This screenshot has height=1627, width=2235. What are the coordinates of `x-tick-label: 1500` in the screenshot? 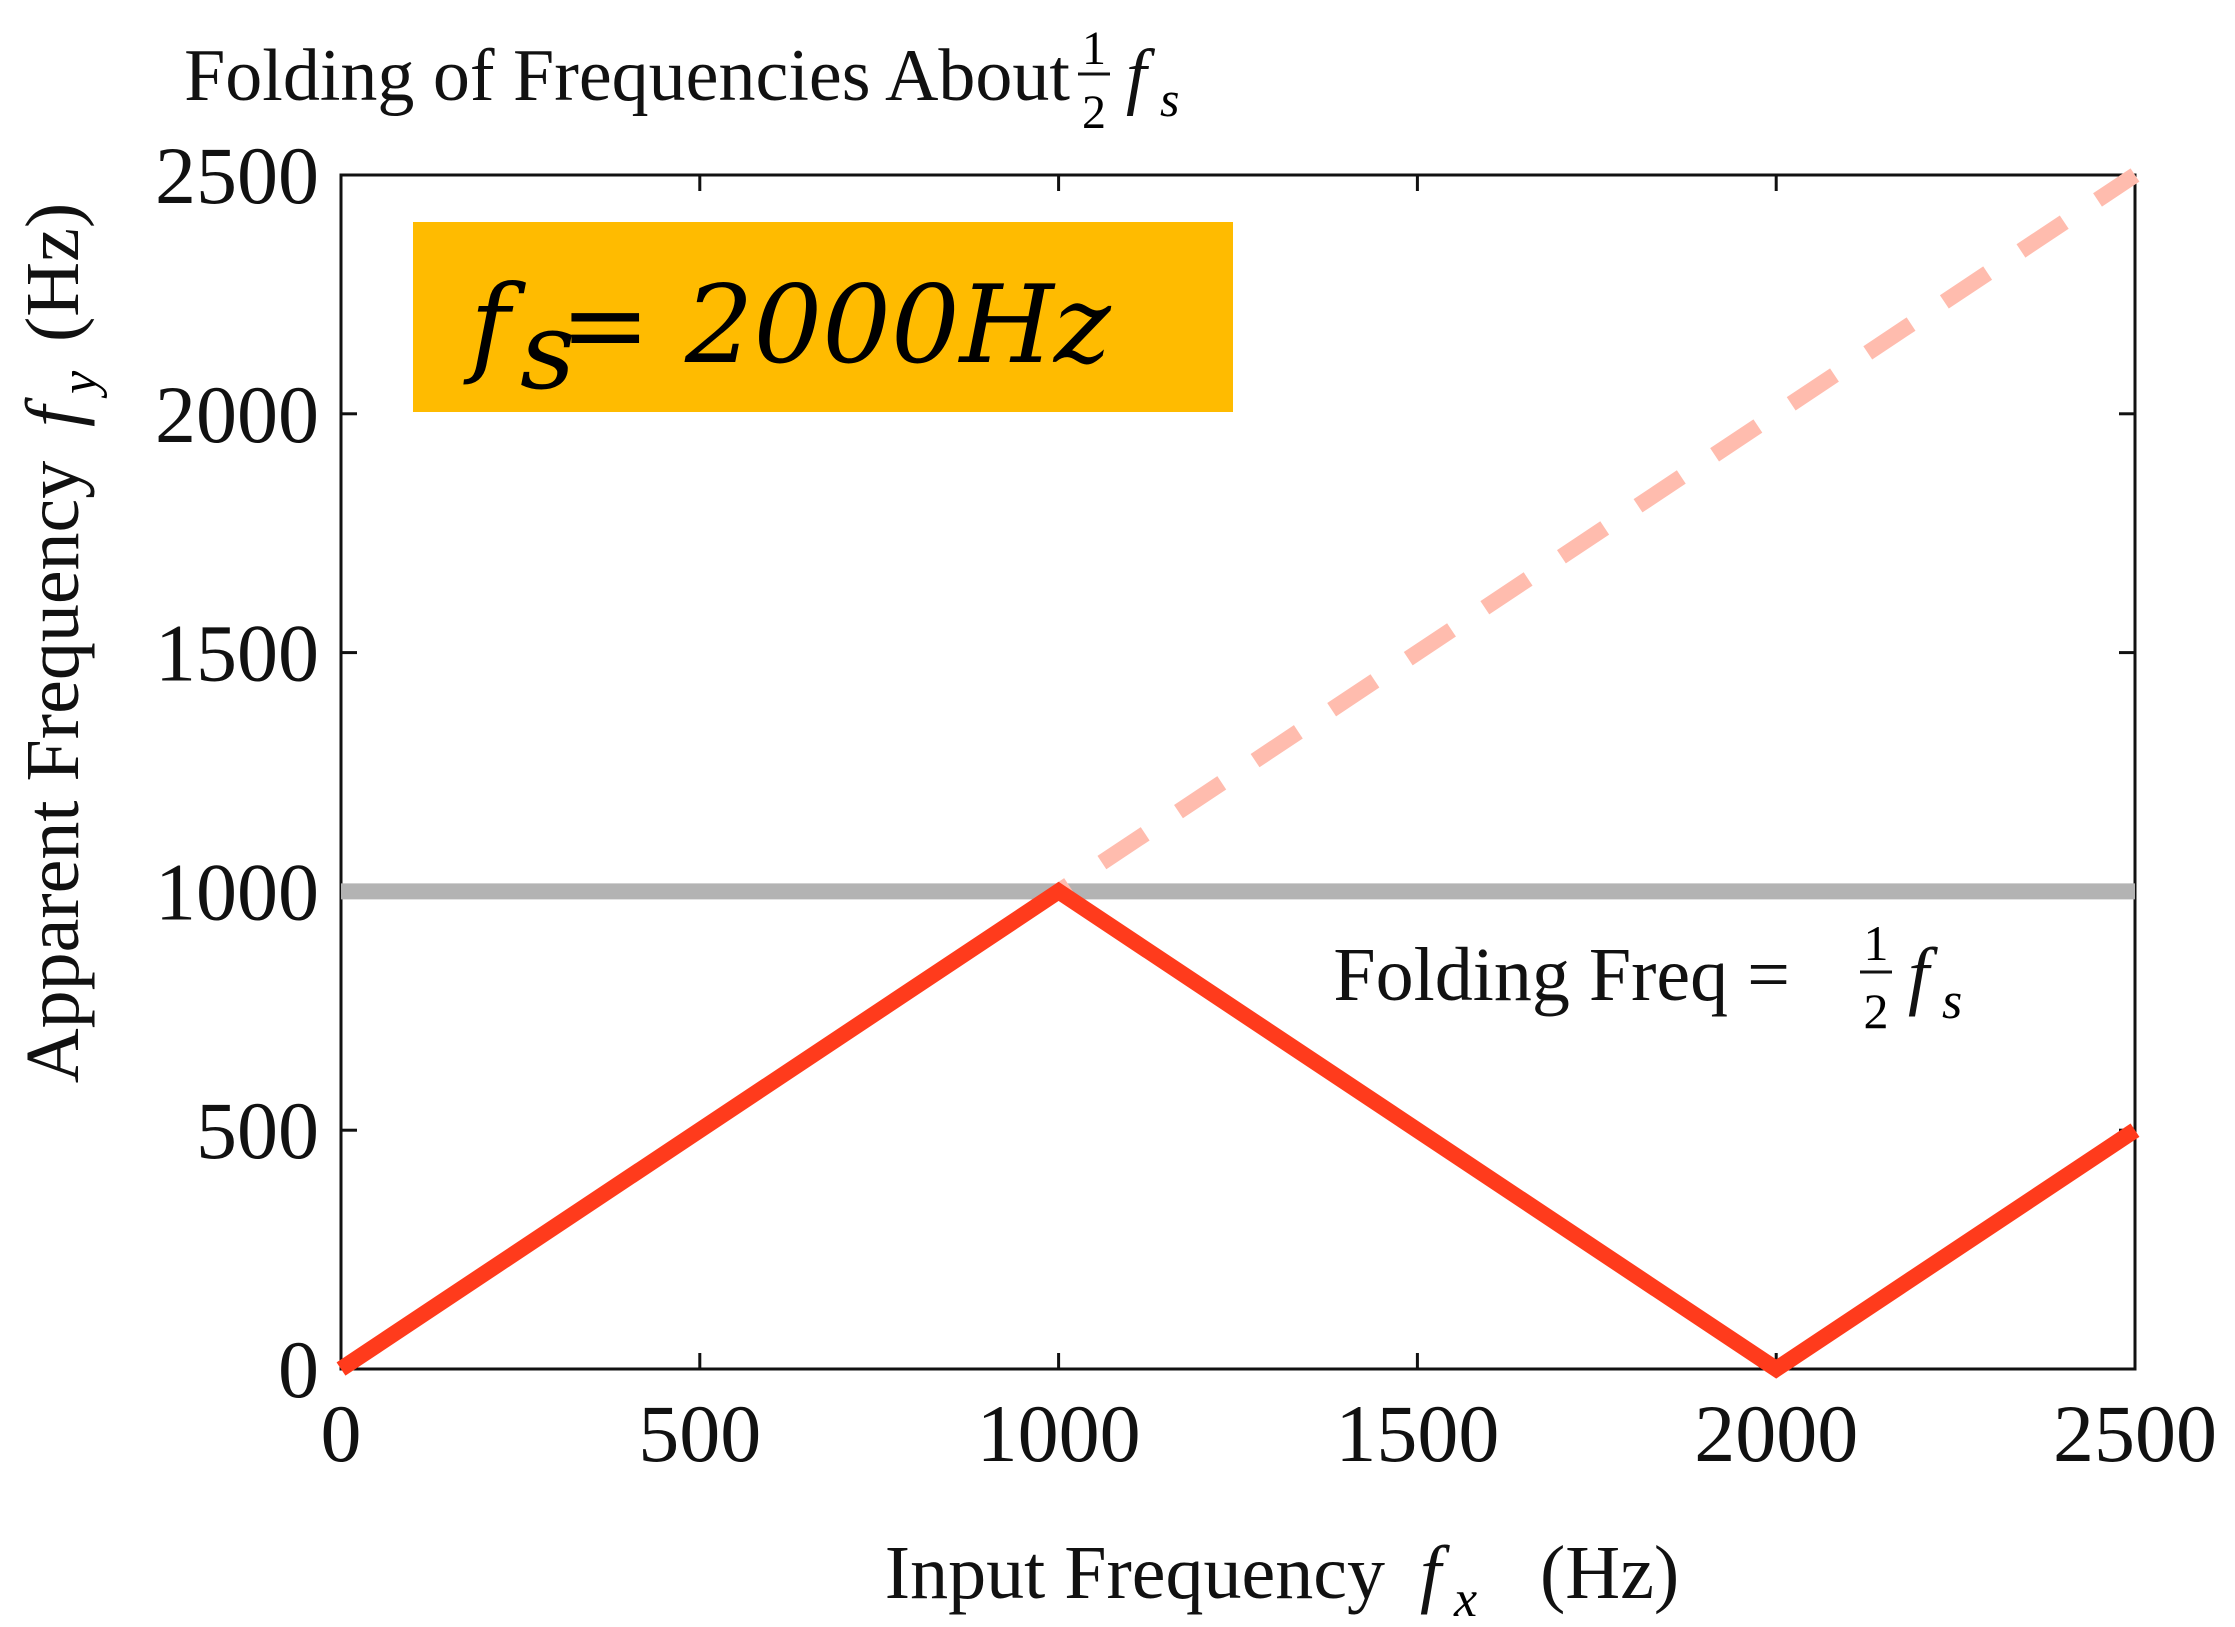 It's located at (1417, 1433).